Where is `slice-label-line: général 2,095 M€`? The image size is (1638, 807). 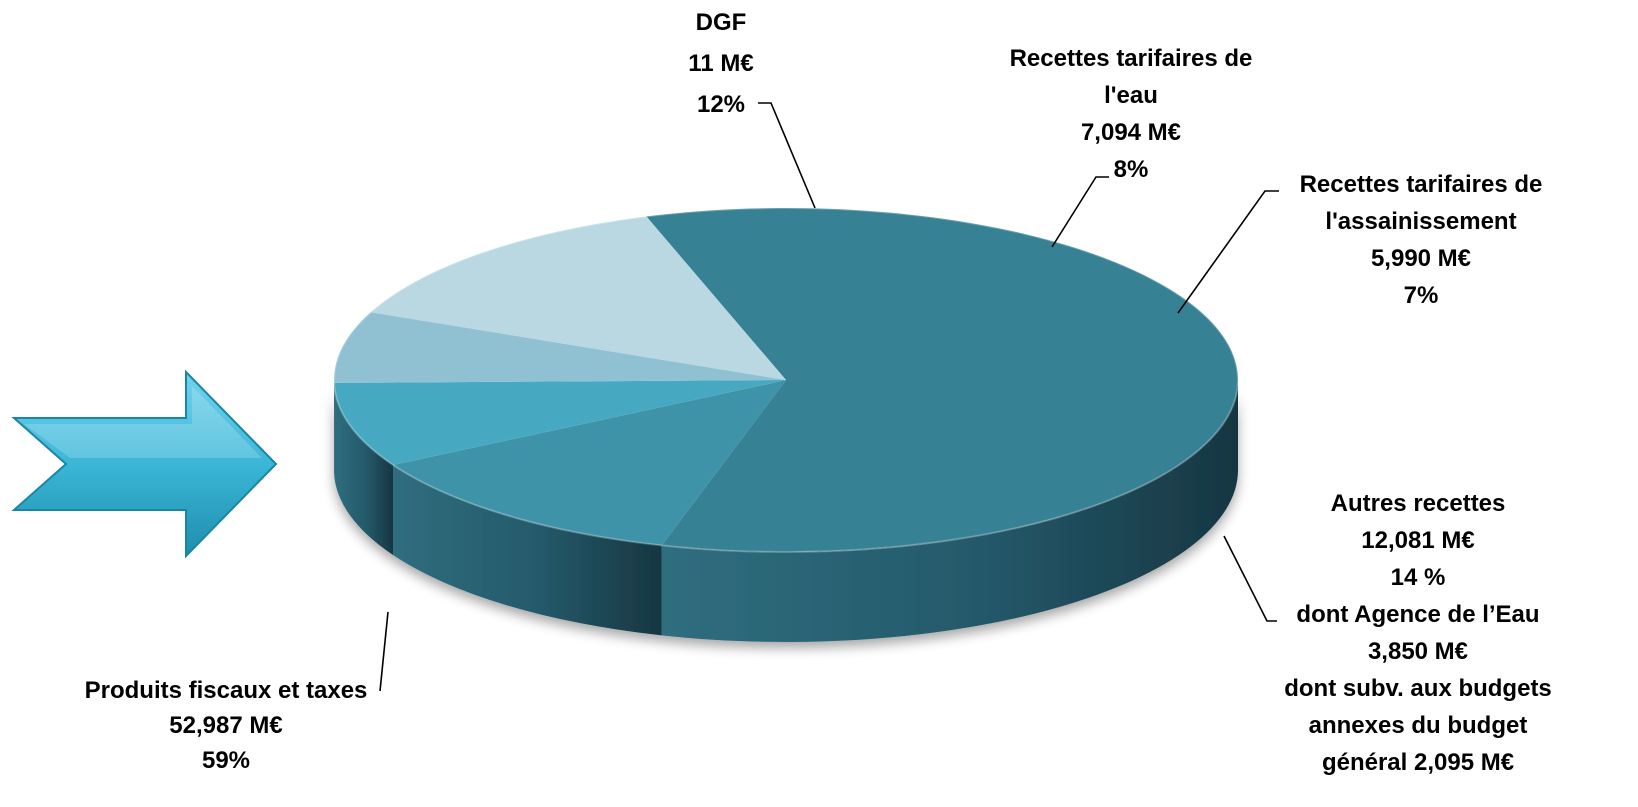 slice-label-line: général 2,095 M€ is located at coordinates (1418, 762).